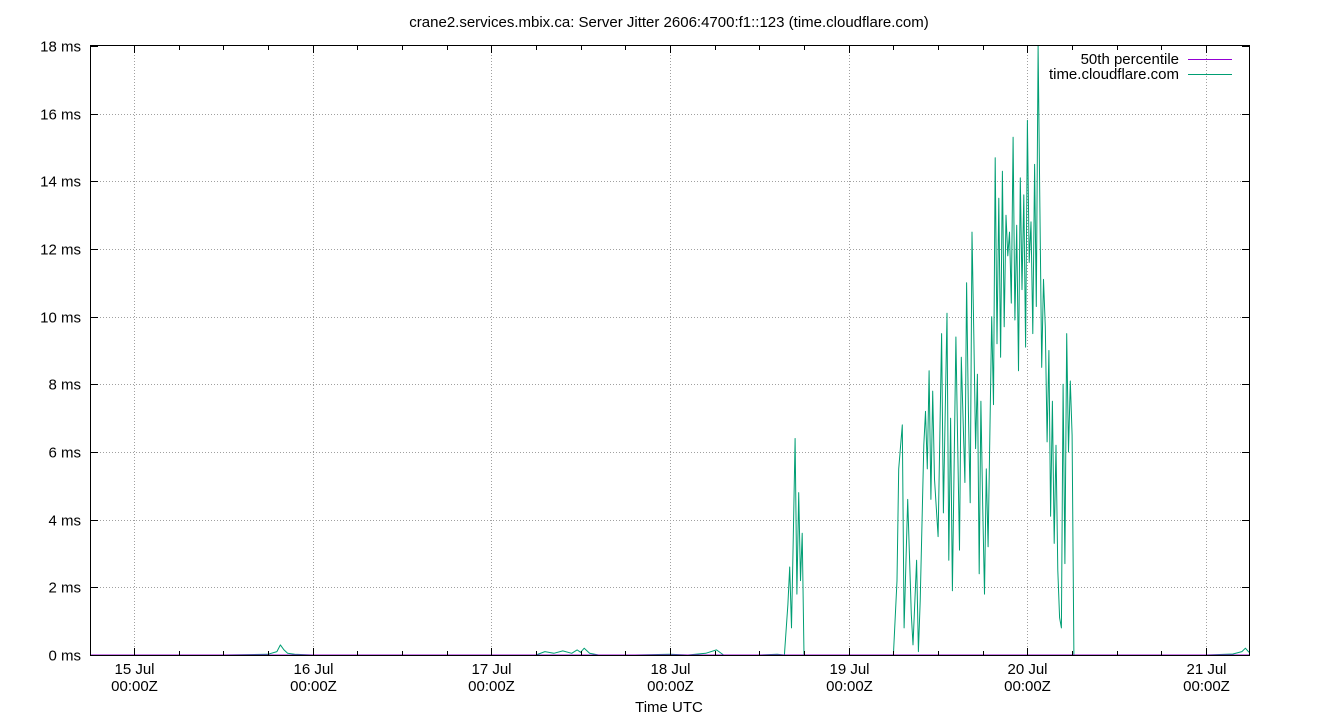 The image size is (1340, 720). I want to click on y-tick-label: 2 ms, so click(64, 588).